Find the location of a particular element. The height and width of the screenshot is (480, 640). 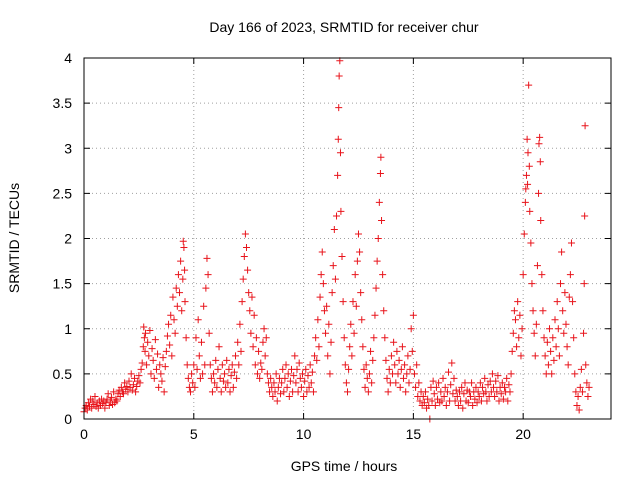

y-tick-label: 3.5 is located at coordinates (63, 103).